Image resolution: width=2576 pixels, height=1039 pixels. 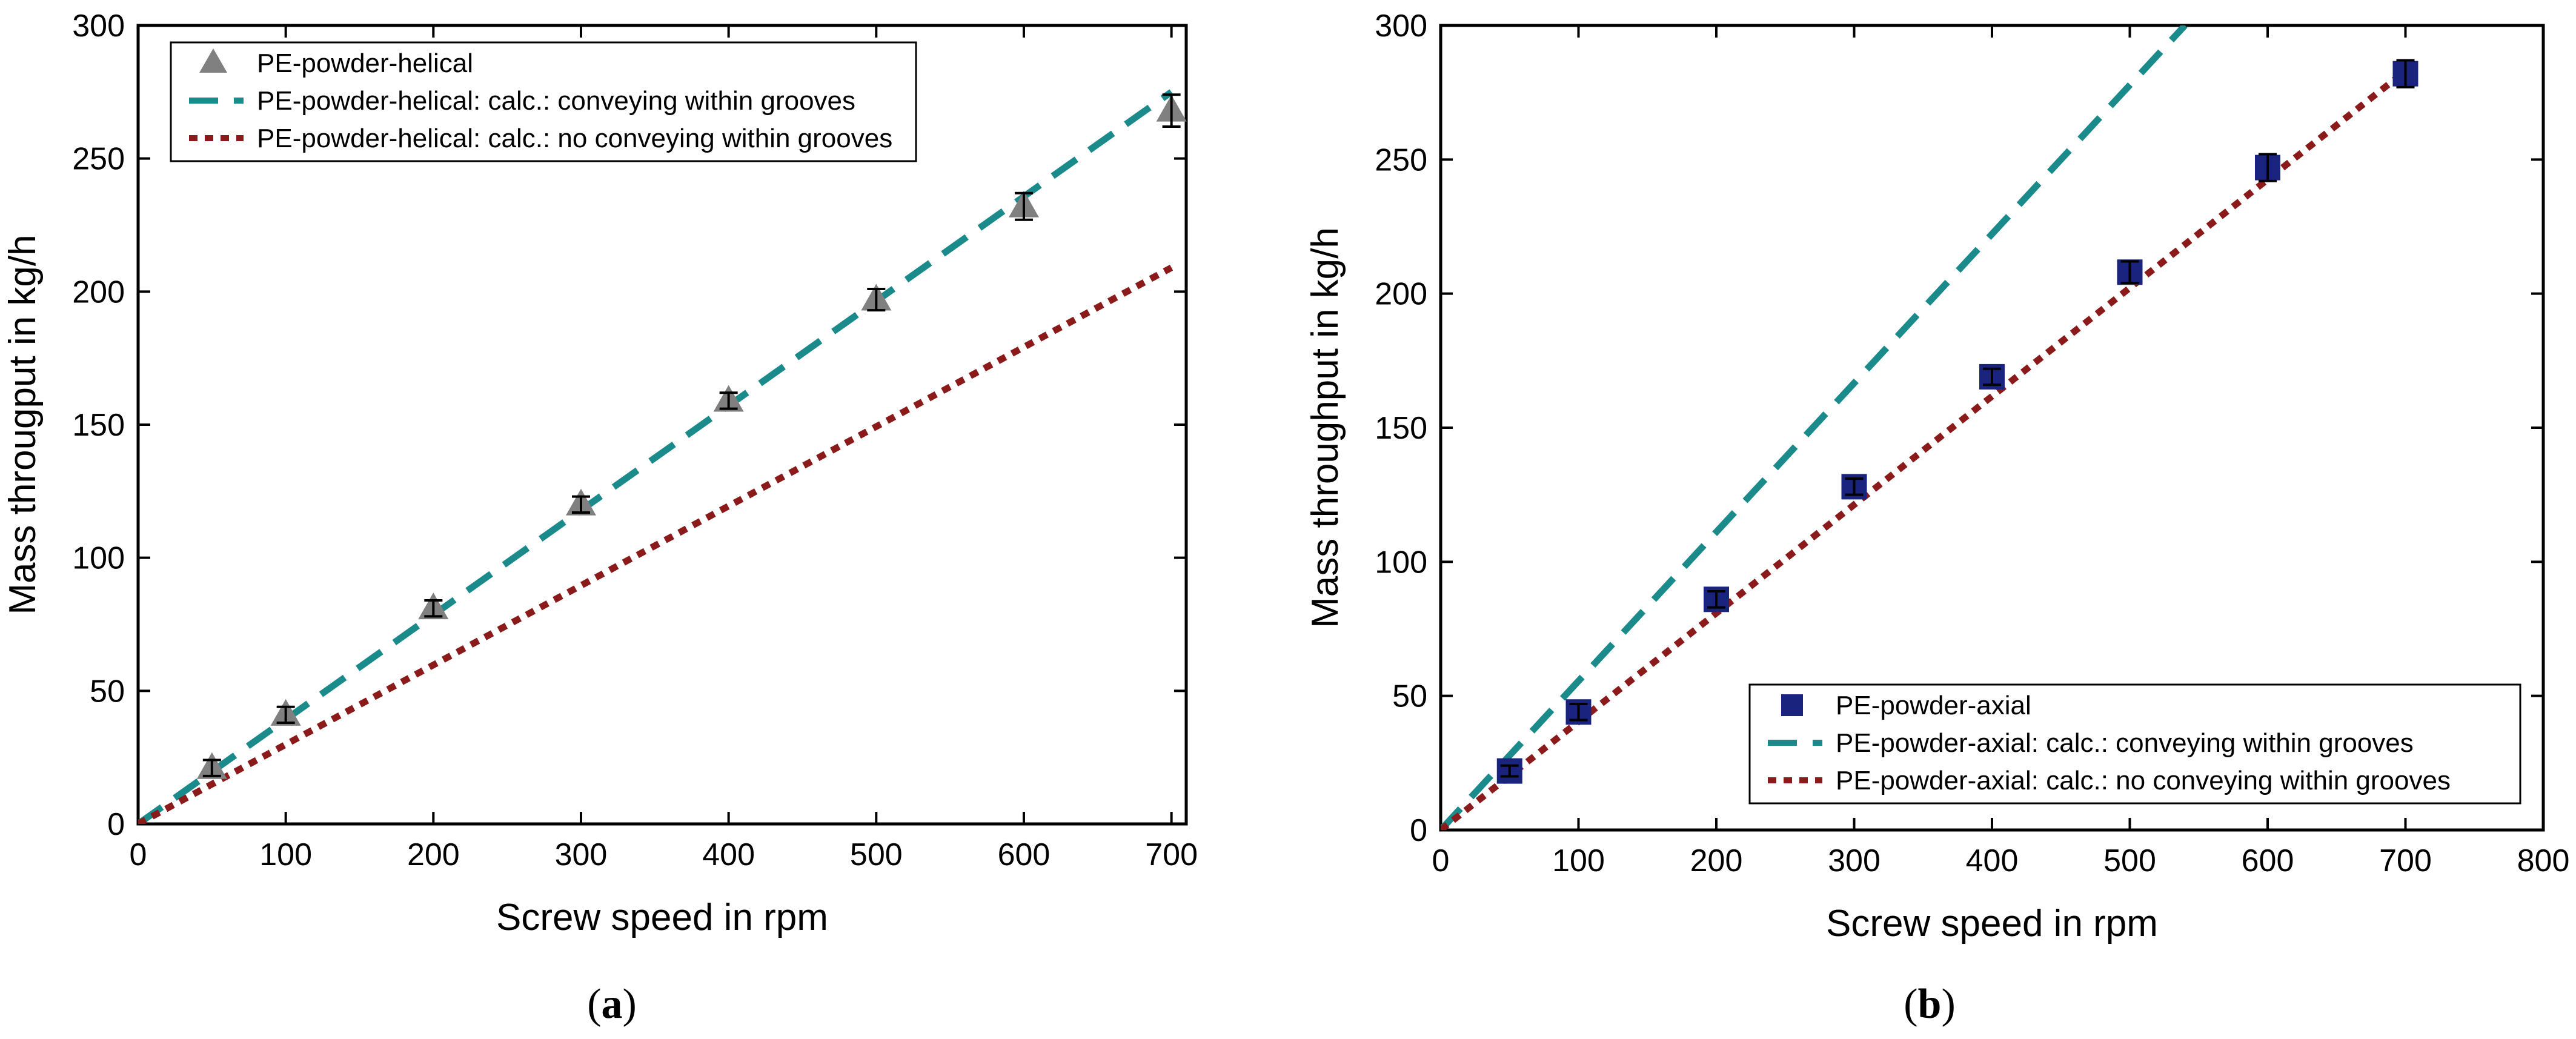 I want to click on chart-a-x-tick-label: 700, so click(x=1171, y=854).